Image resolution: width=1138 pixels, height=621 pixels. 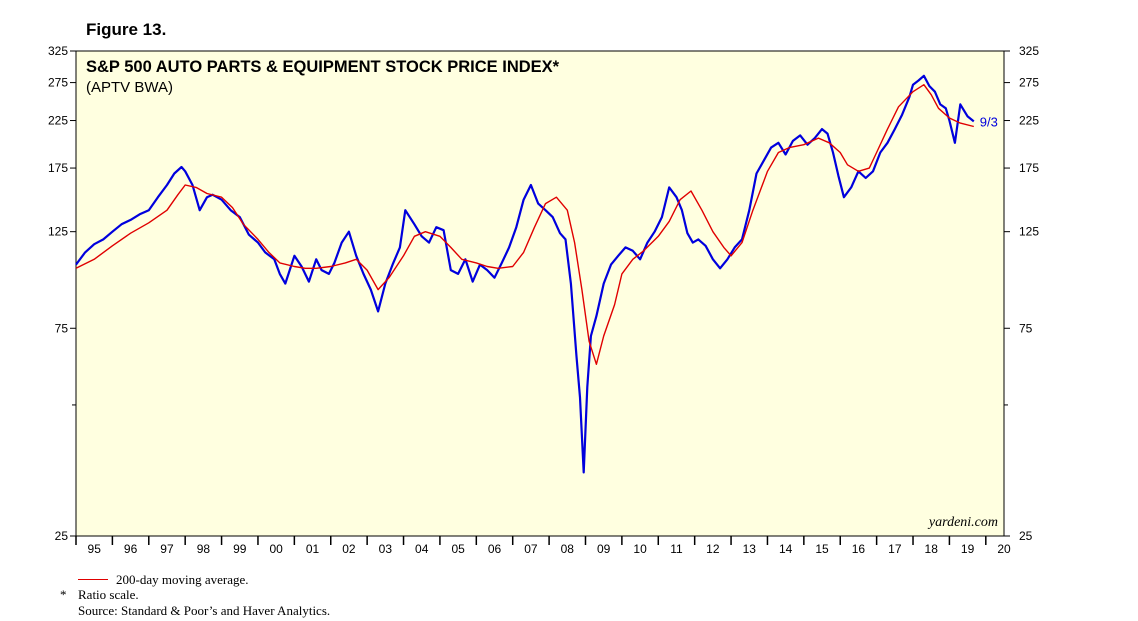 I want to click on y-tick-label-left: 125, so click(x=58, y=232).